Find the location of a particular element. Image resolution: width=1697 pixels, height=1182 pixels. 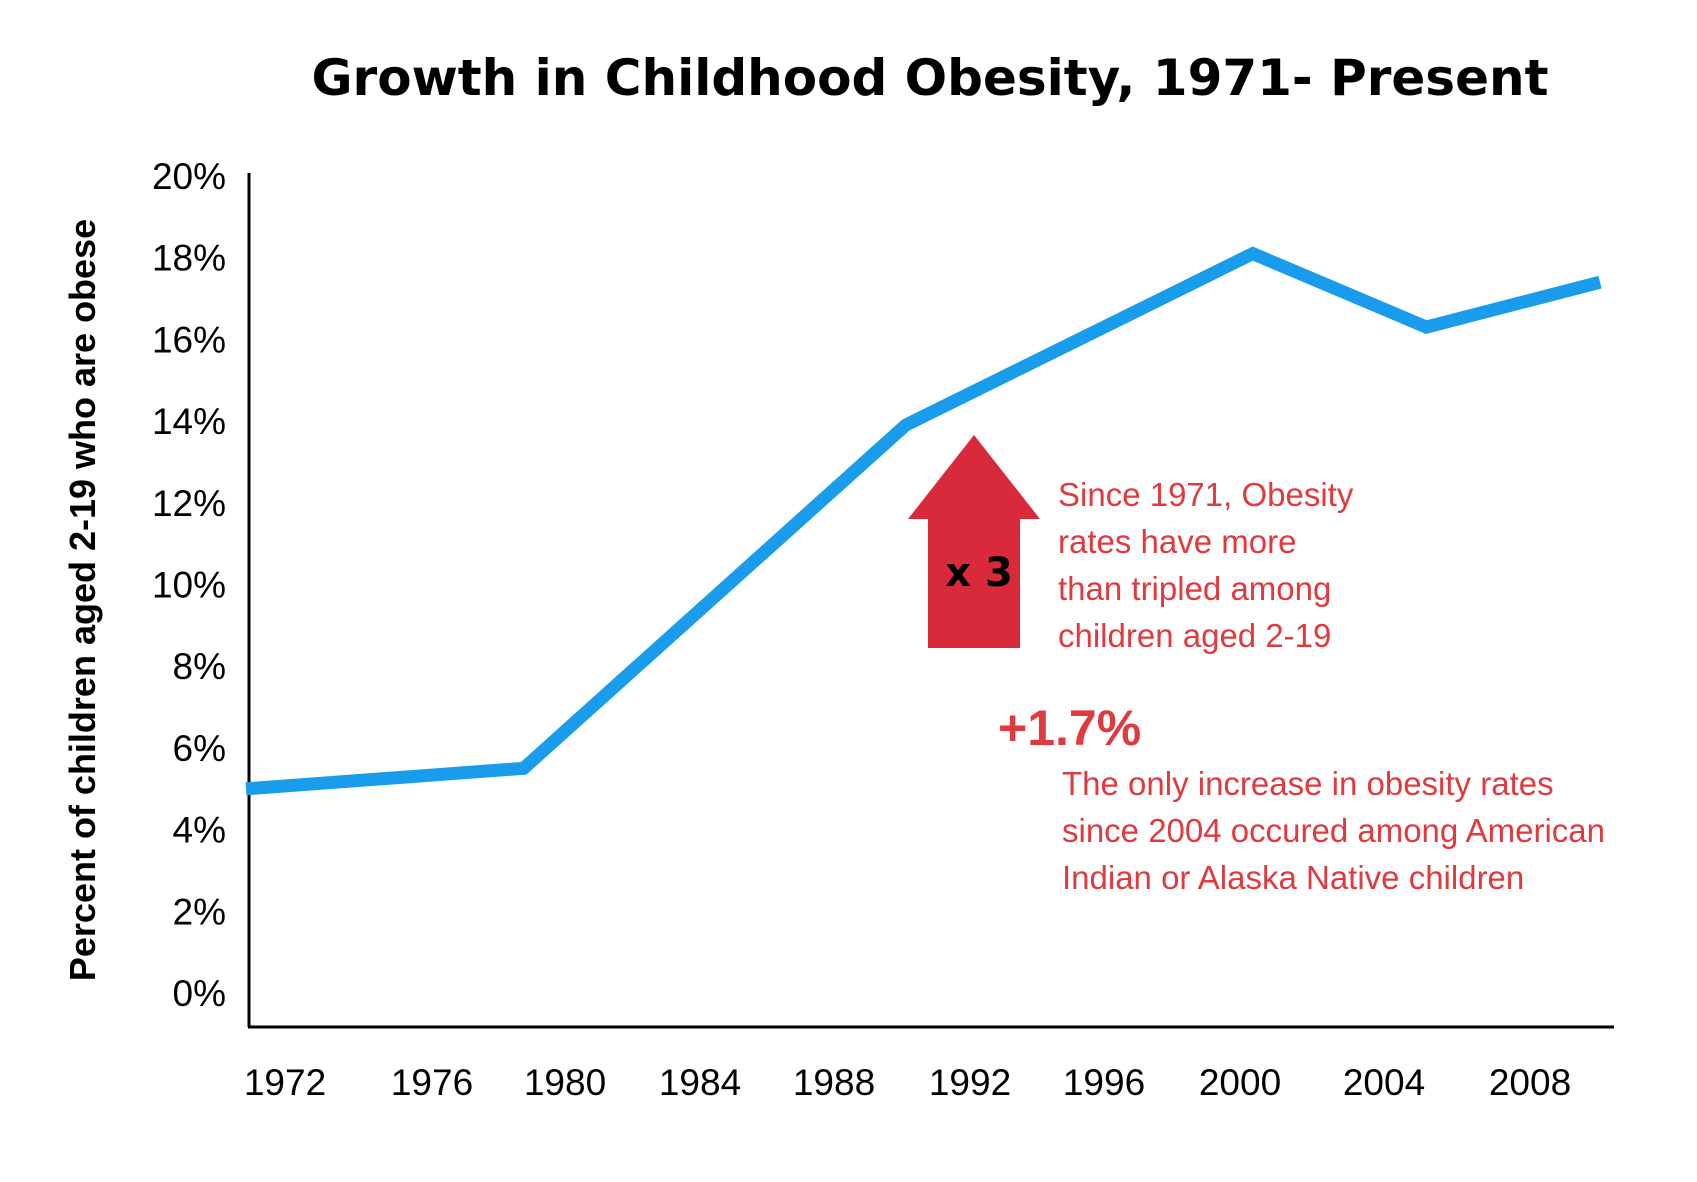

x-tick-label: 1972 is located at coordinates (285, 1082).